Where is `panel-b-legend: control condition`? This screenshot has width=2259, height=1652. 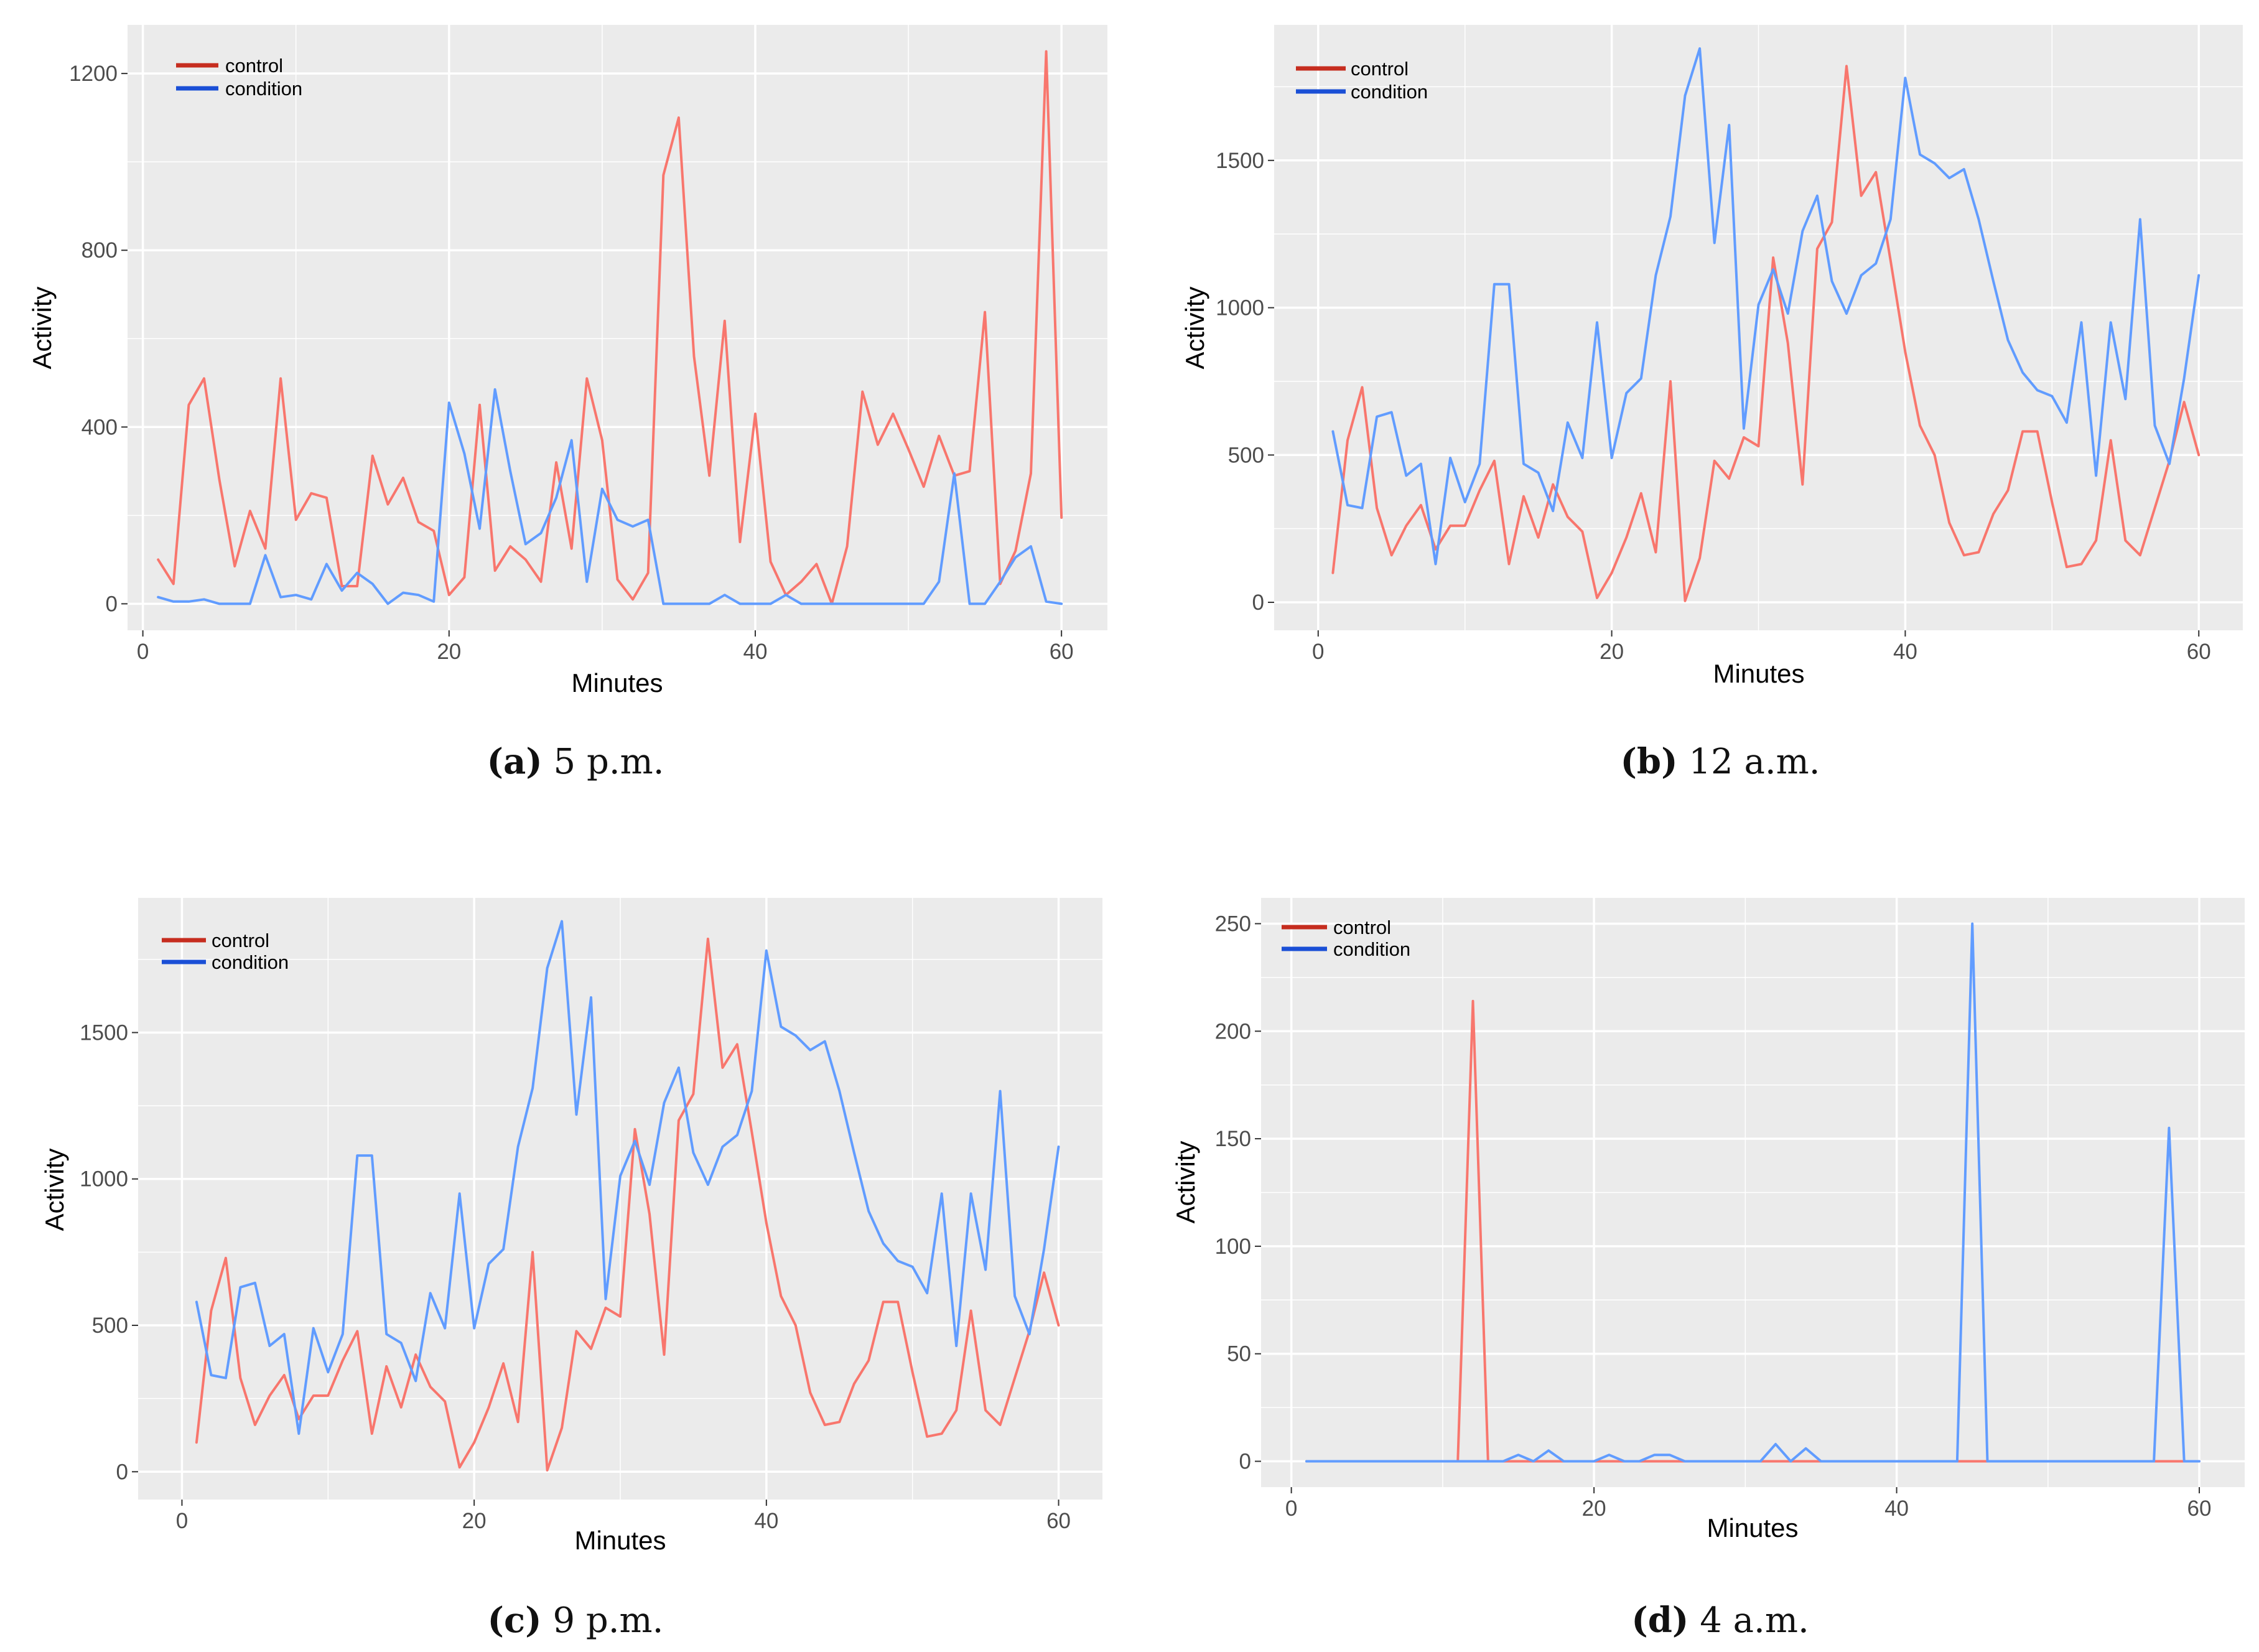 panel-b-legend: control condition is located at coordinates (1362, 80).